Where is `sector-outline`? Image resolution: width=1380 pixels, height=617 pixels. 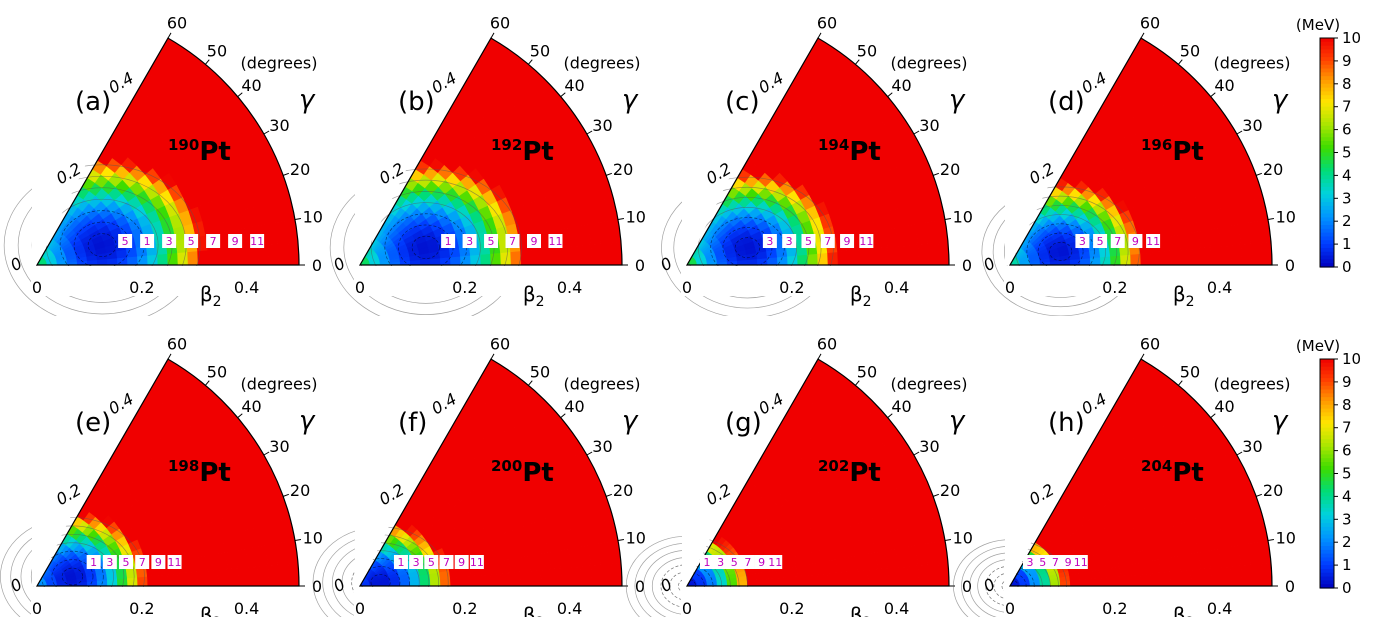 sector-outline is located at coordinates (490, 151).